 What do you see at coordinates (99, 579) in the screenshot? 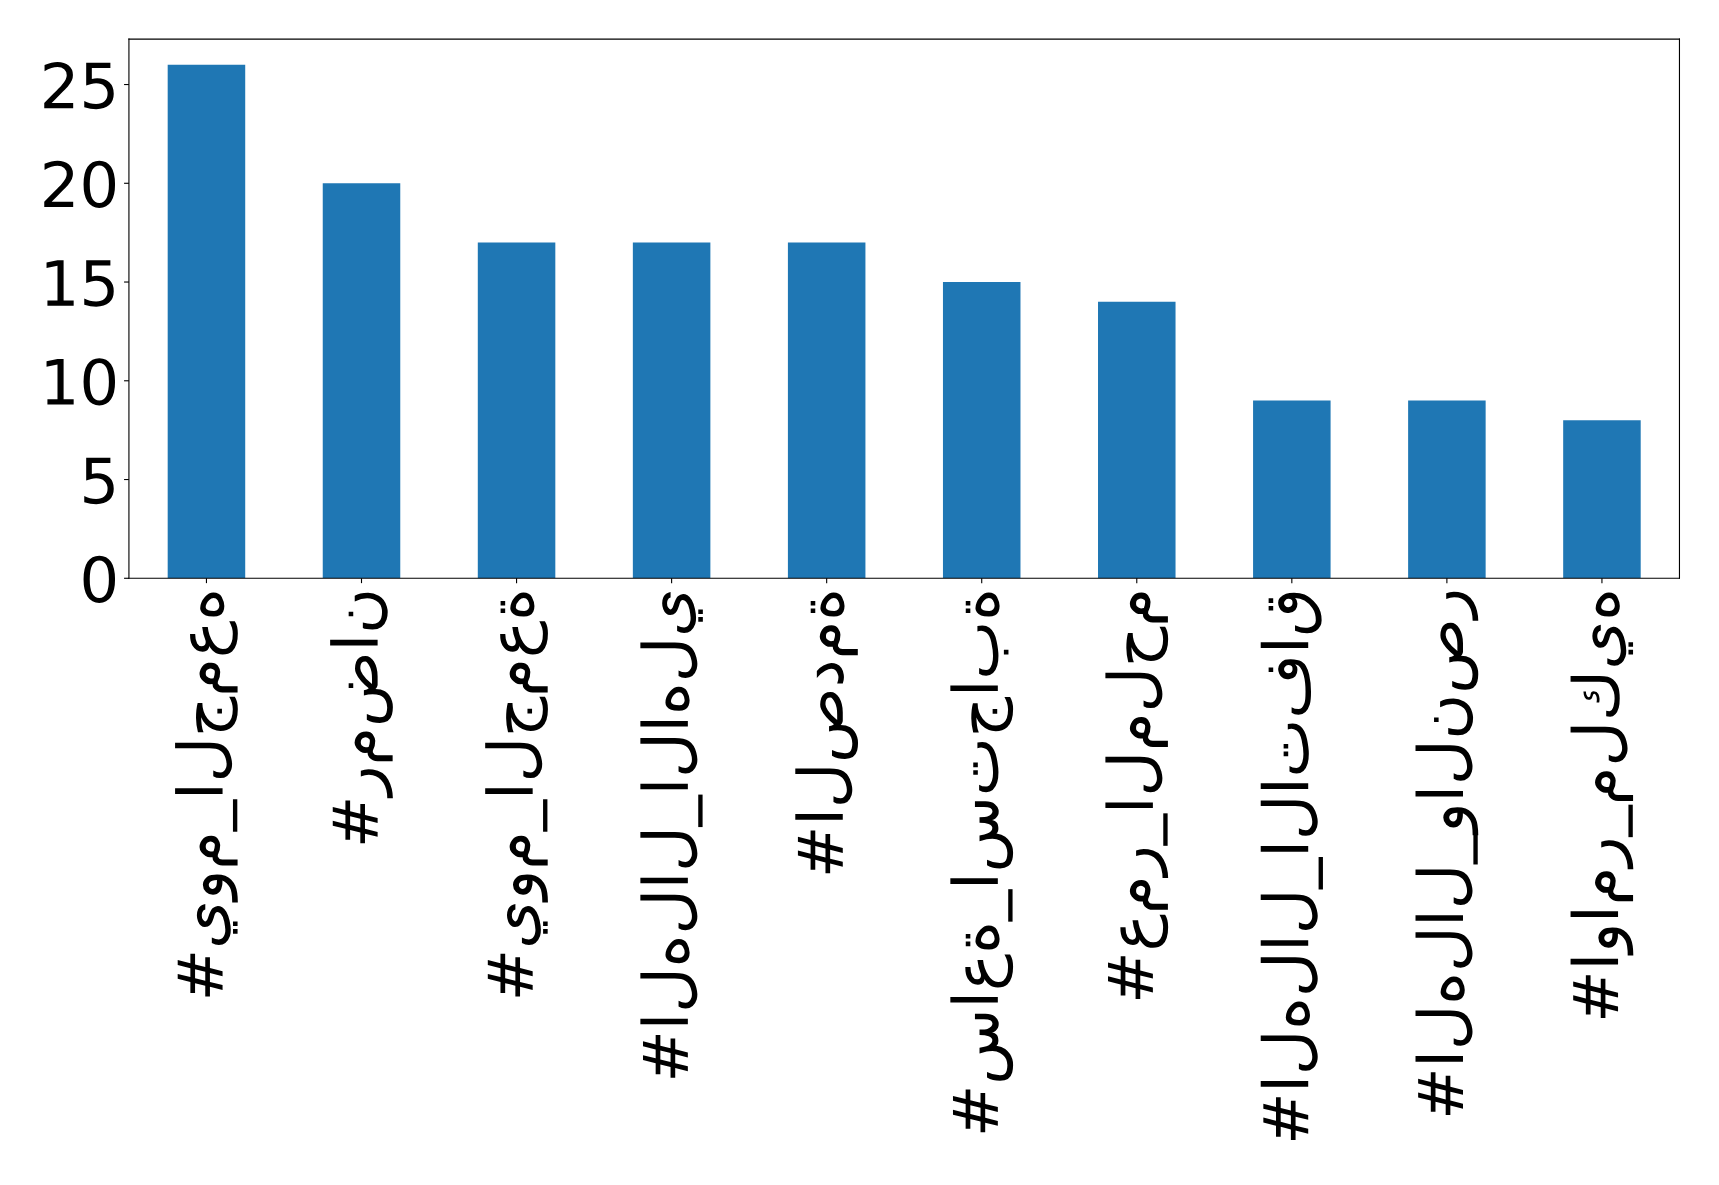
I see `y-tick-label: 0` at bounding box center [99, 579].